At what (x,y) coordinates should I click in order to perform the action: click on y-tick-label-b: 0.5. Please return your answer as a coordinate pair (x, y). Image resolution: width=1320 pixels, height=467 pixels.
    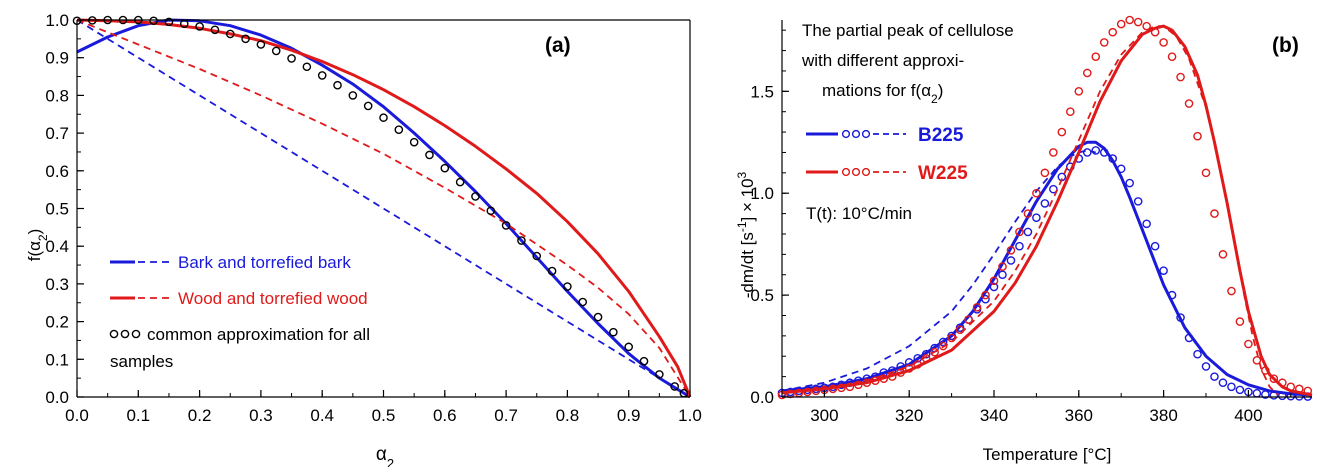
    Looking at the image, I should click on (762, 295).